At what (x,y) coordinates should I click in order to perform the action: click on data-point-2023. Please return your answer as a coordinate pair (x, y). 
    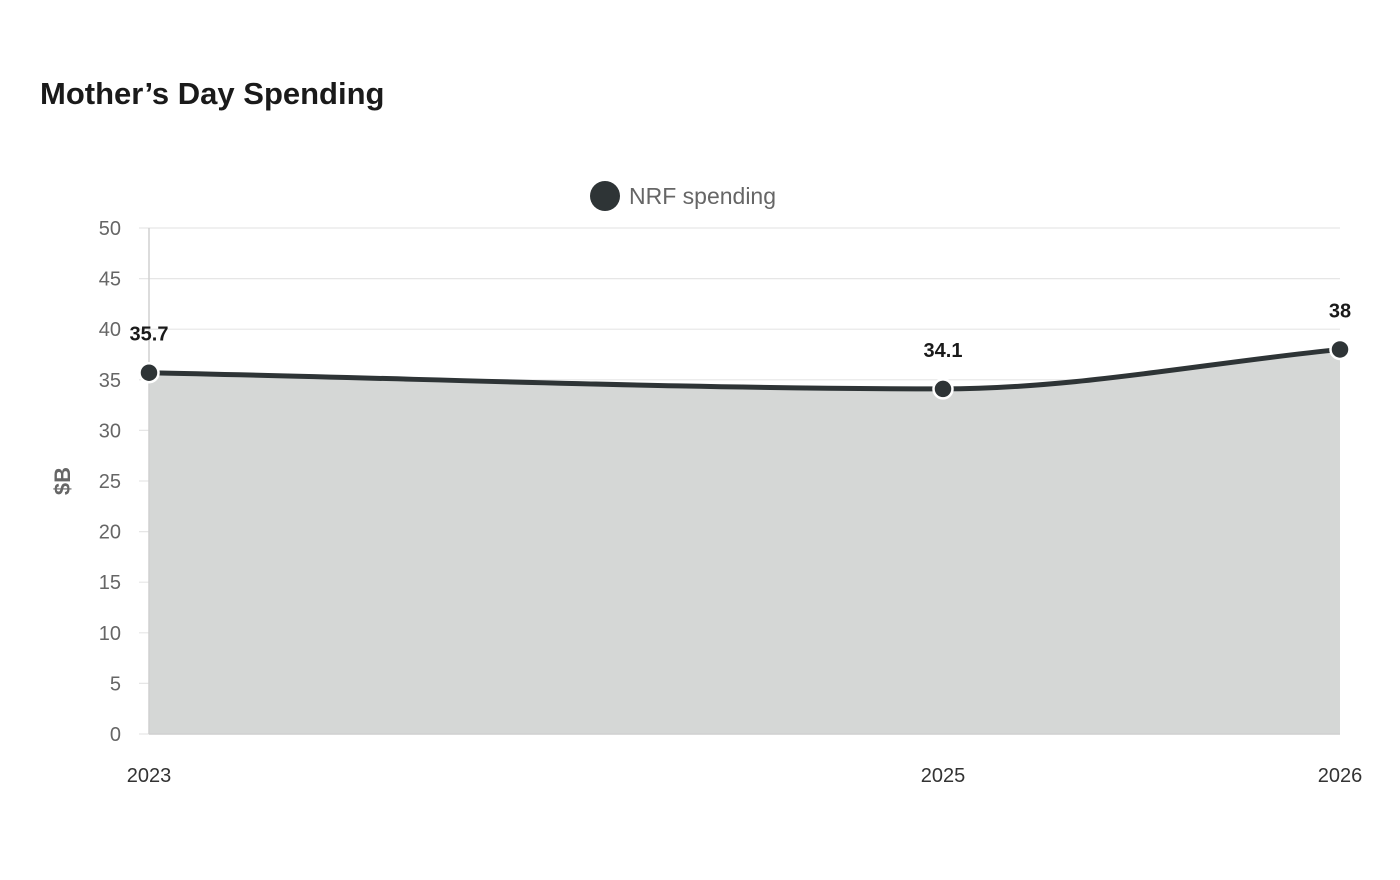
    Looking at the image, I should click on (149, 372).